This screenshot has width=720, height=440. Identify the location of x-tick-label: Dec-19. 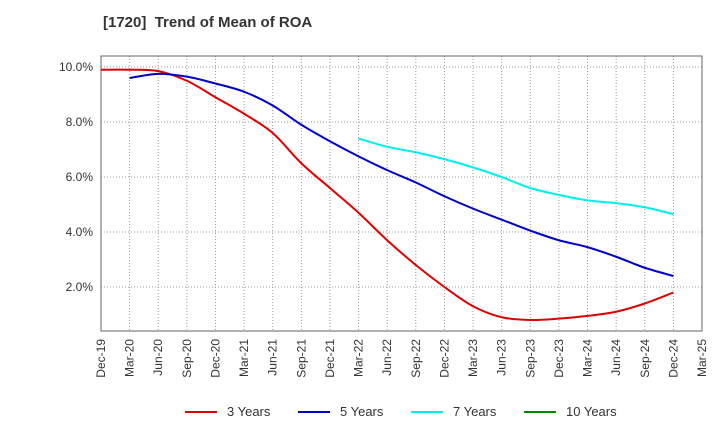
(101, 358).